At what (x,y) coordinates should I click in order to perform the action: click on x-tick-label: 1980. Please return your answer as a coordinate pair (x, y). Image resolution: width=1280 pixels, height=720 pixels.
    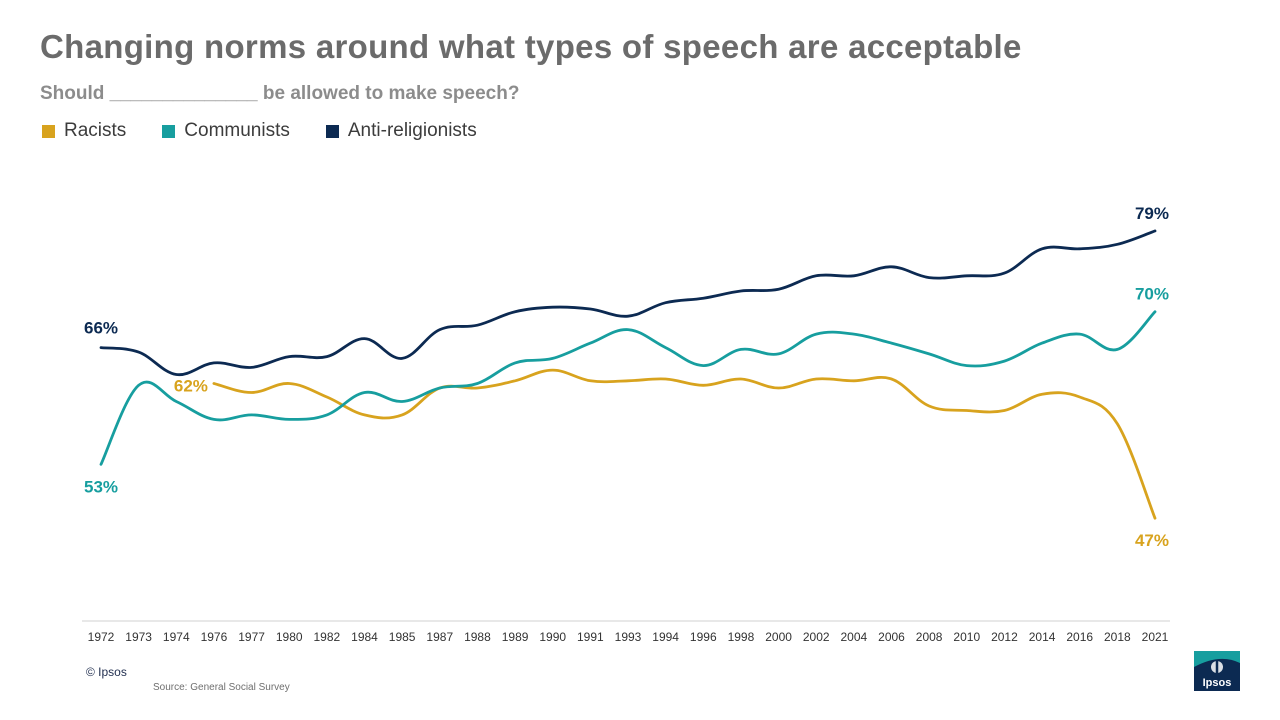
    Looking at the image, I should click on (289, 637).